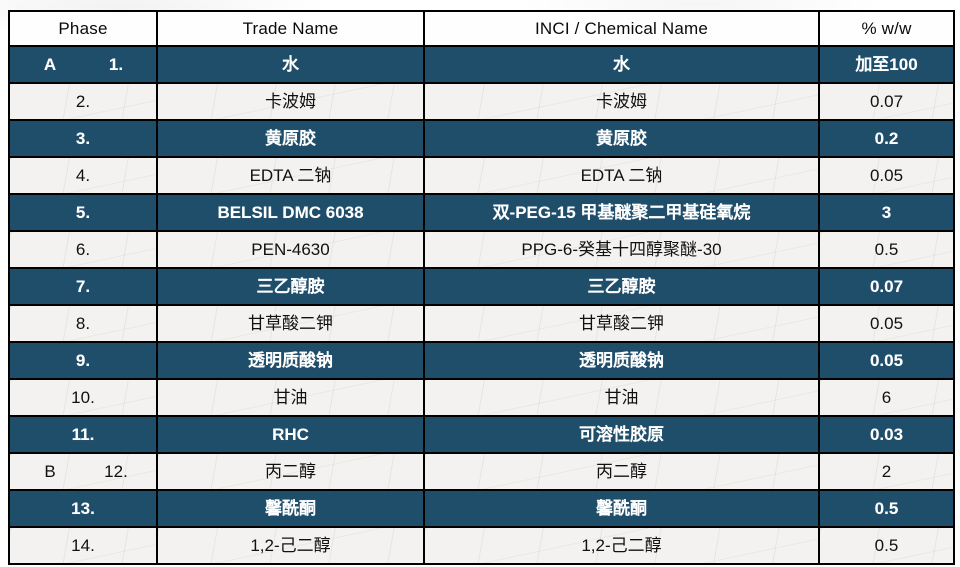 The image size is (960, 567). What do you see at coordinates (886, 138) in the screenshot?
I see `percent-ww-cell: 0.2` at bounding box center [886, 138].